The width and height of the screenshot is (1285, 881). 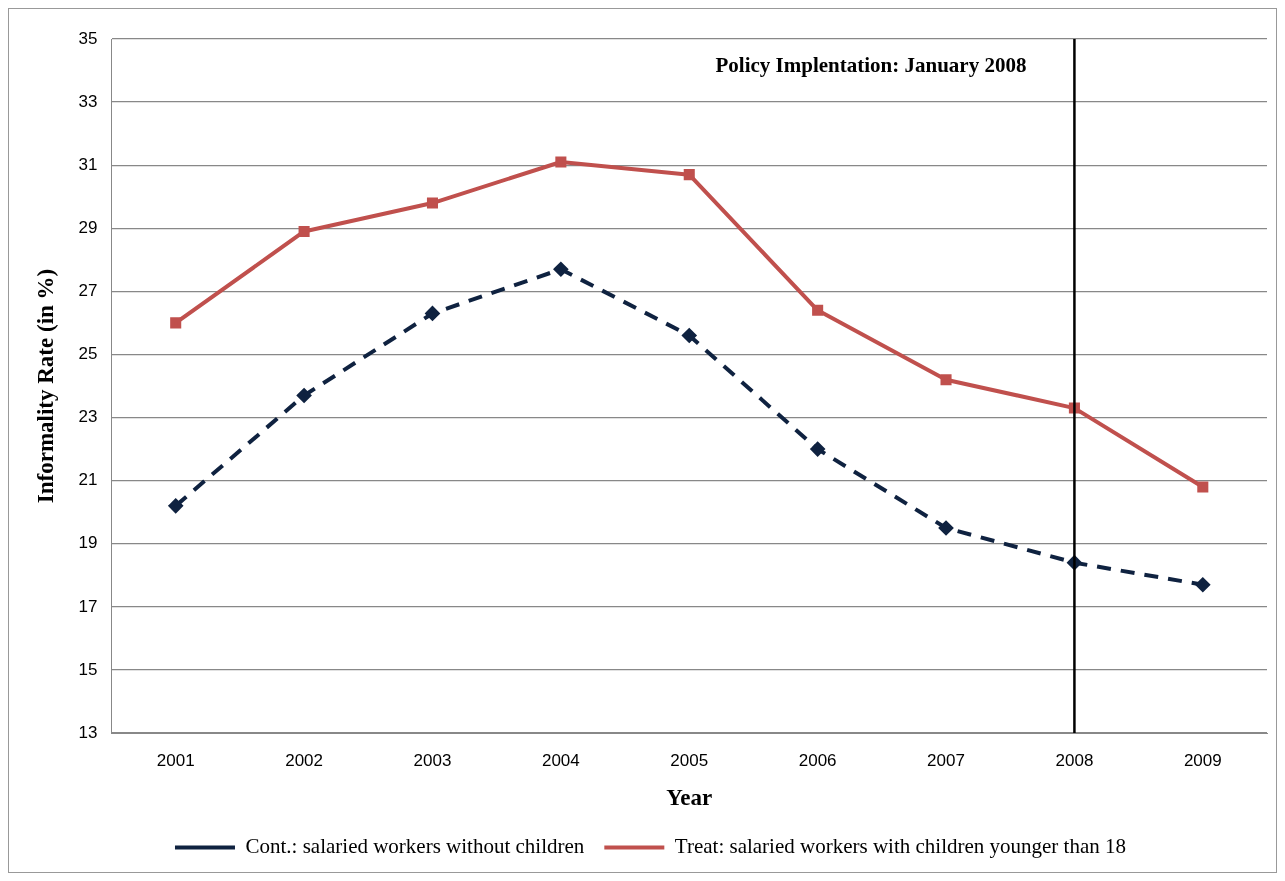 What do you see at coordinates (175, 760) in the screenshot?
I see `x-tick-label: 2001` at bounding box center [175, 760].